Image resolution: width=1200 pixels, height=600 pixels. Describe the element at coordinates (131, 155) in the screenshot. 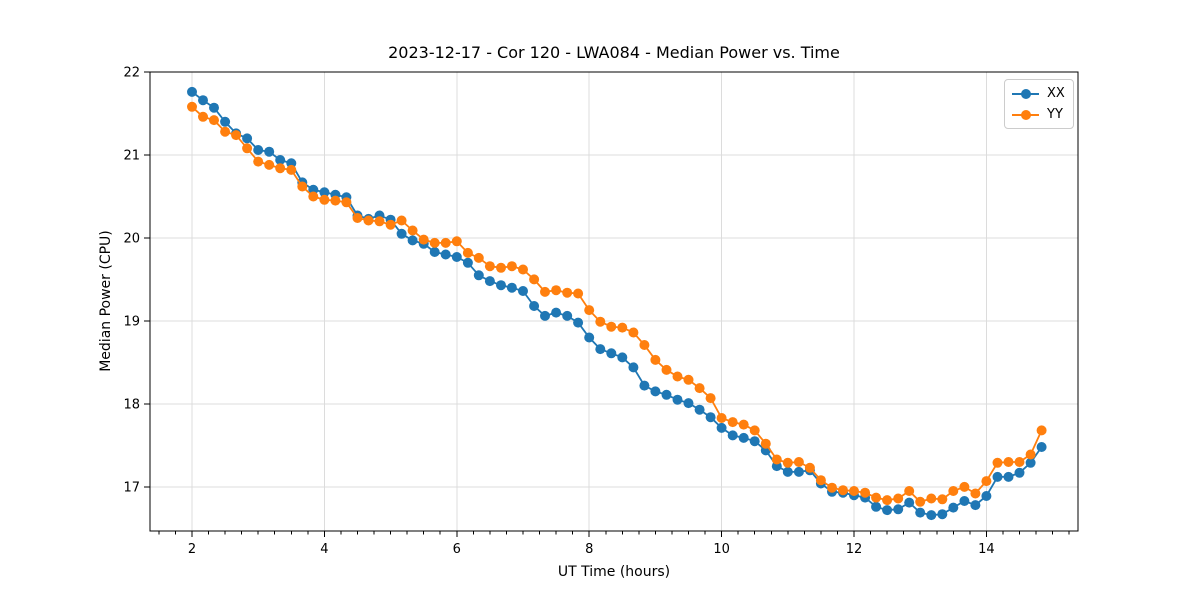

I see `y-tick-label: 21` at that location.